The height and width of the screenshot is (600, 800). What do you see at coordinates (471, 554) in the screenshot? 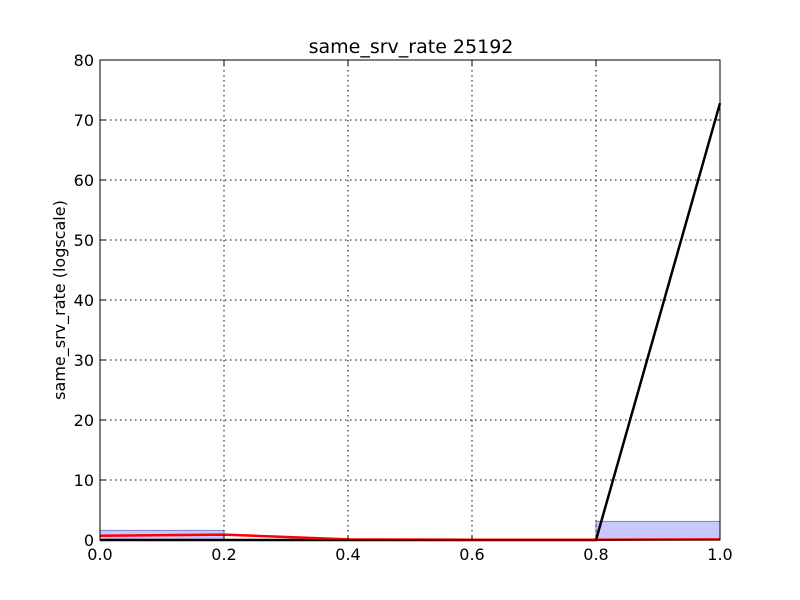
I see `x-tick-label-3: 0.6` at bounding box center [471, 554].